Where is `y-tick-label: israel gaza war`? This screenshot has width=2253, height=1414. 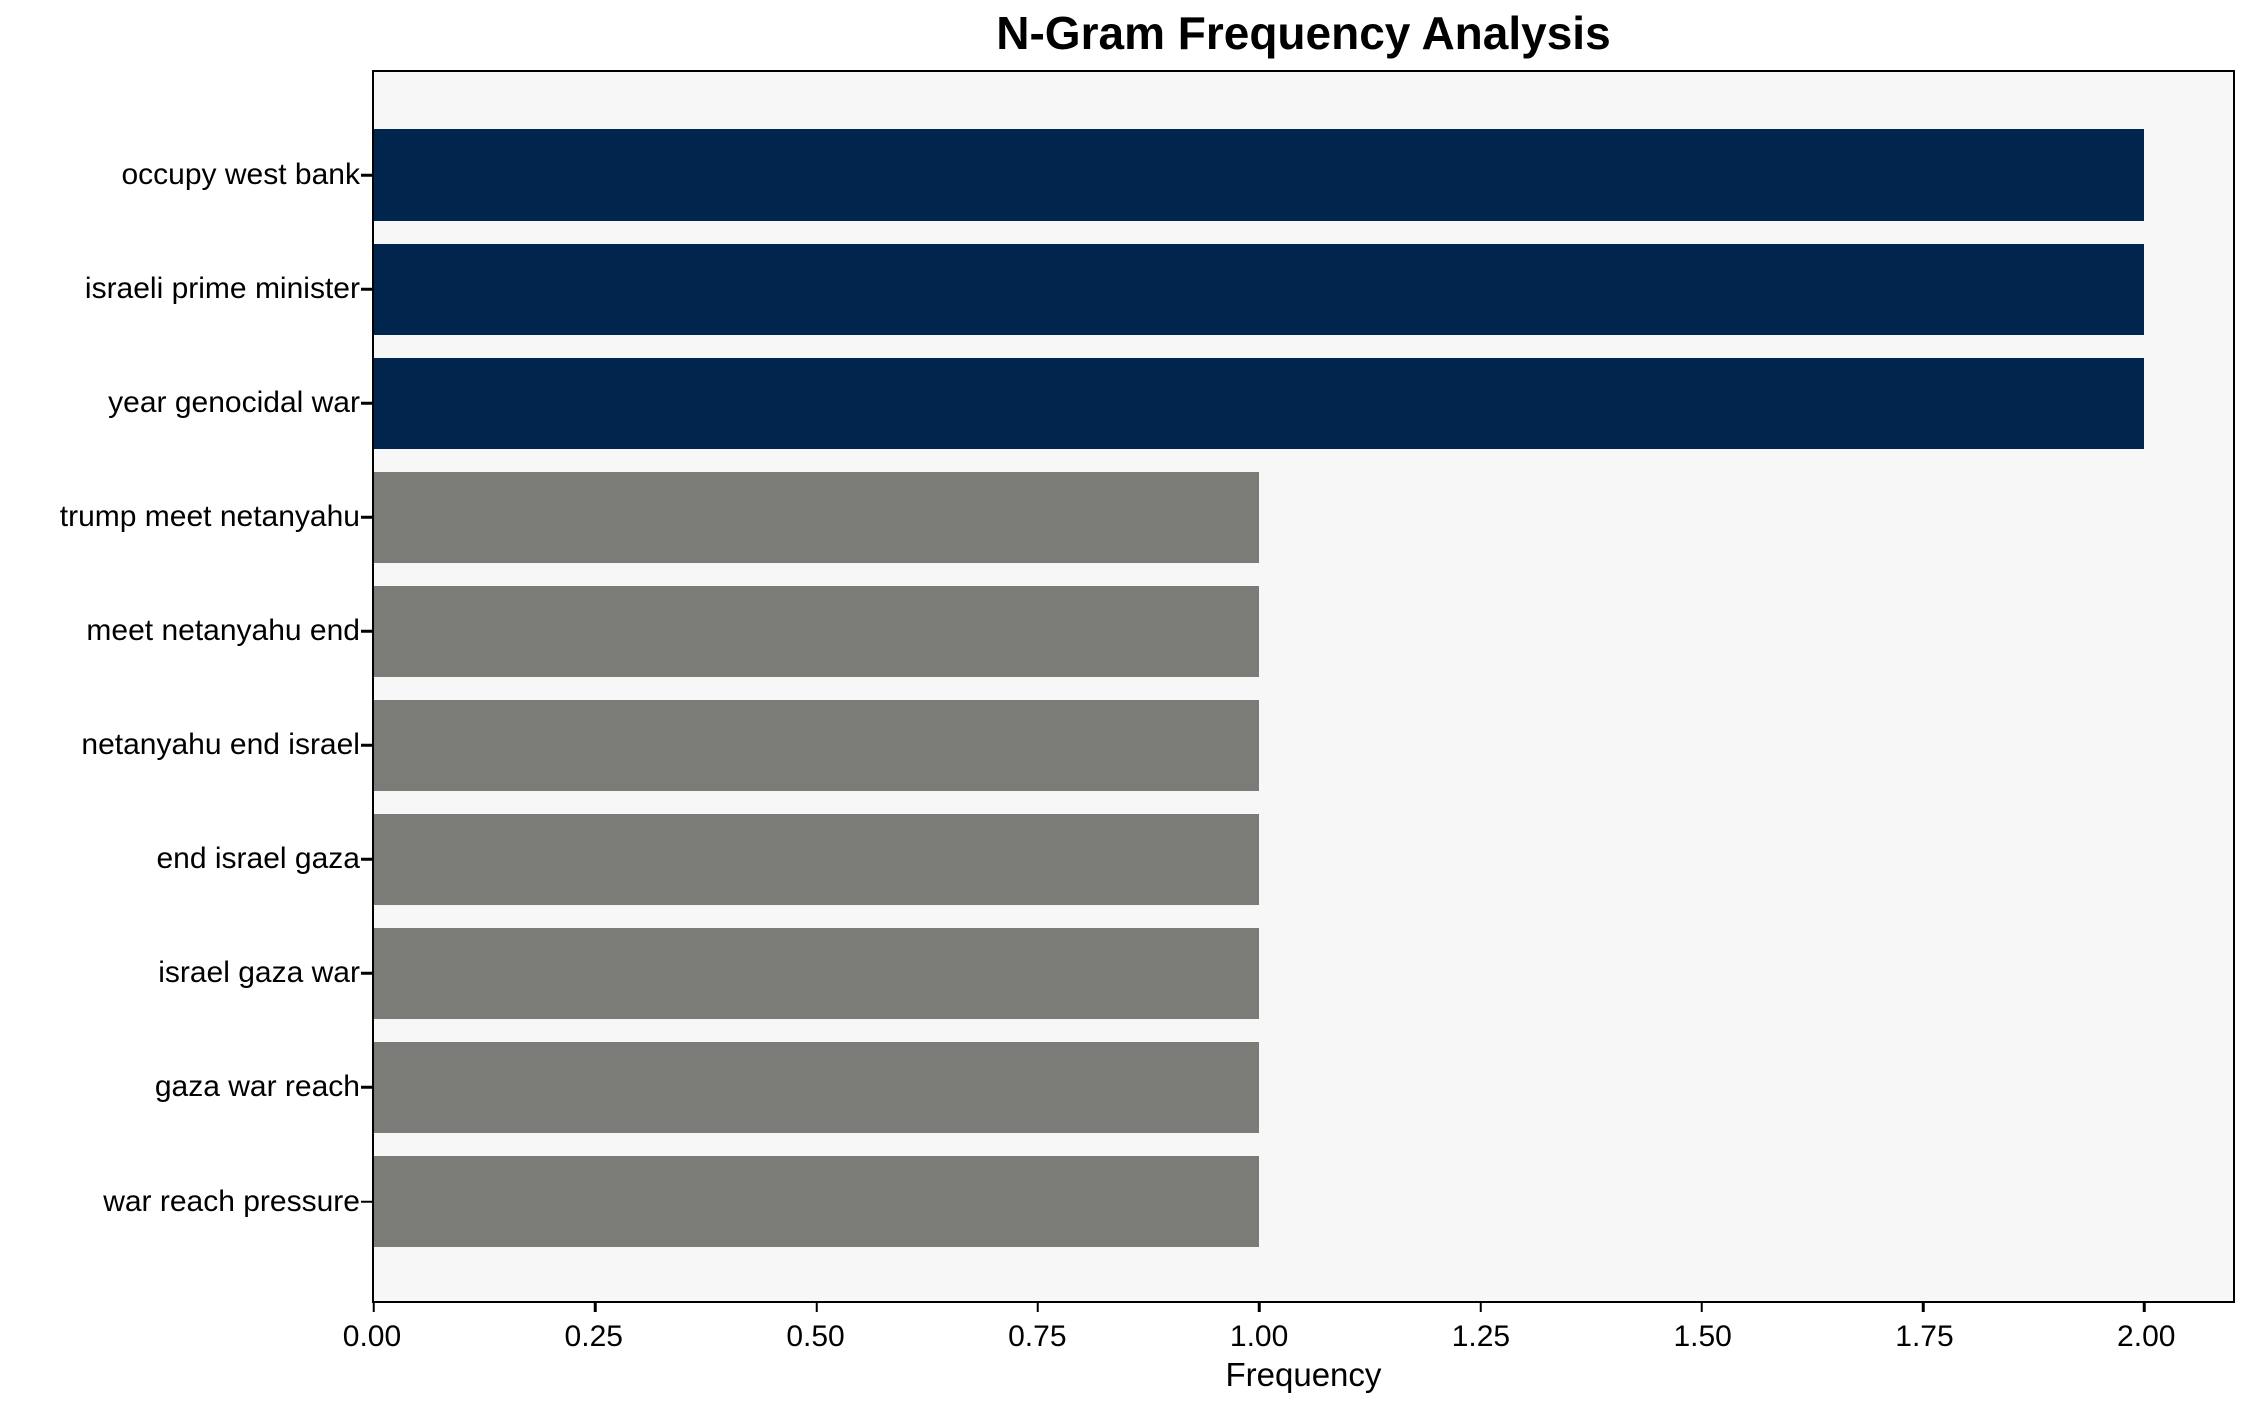 y-tick-label: israel gaza war is located at coordinates (259, 973).